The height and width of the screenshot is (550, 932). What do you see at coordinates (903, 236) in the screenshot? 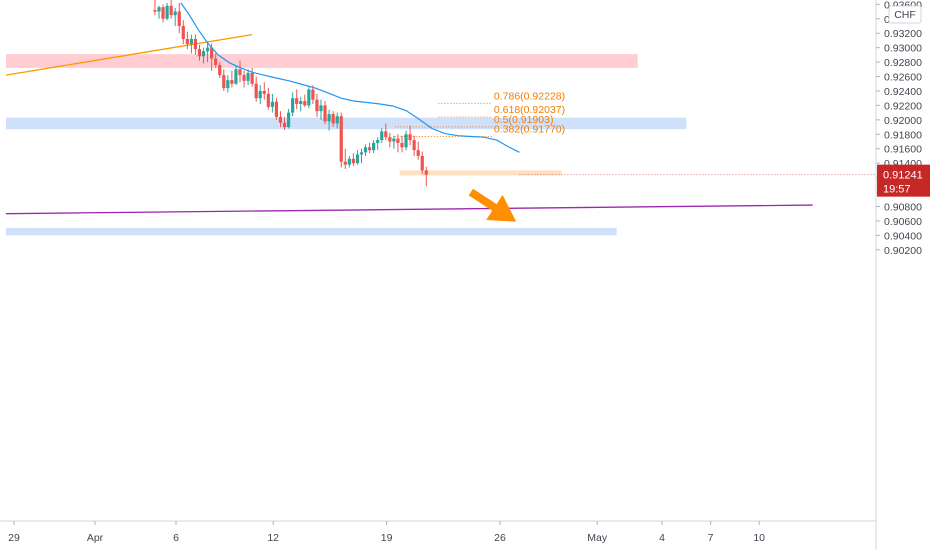
I see `y-tick-label: 0.90400` at bounding box center [903, 236].